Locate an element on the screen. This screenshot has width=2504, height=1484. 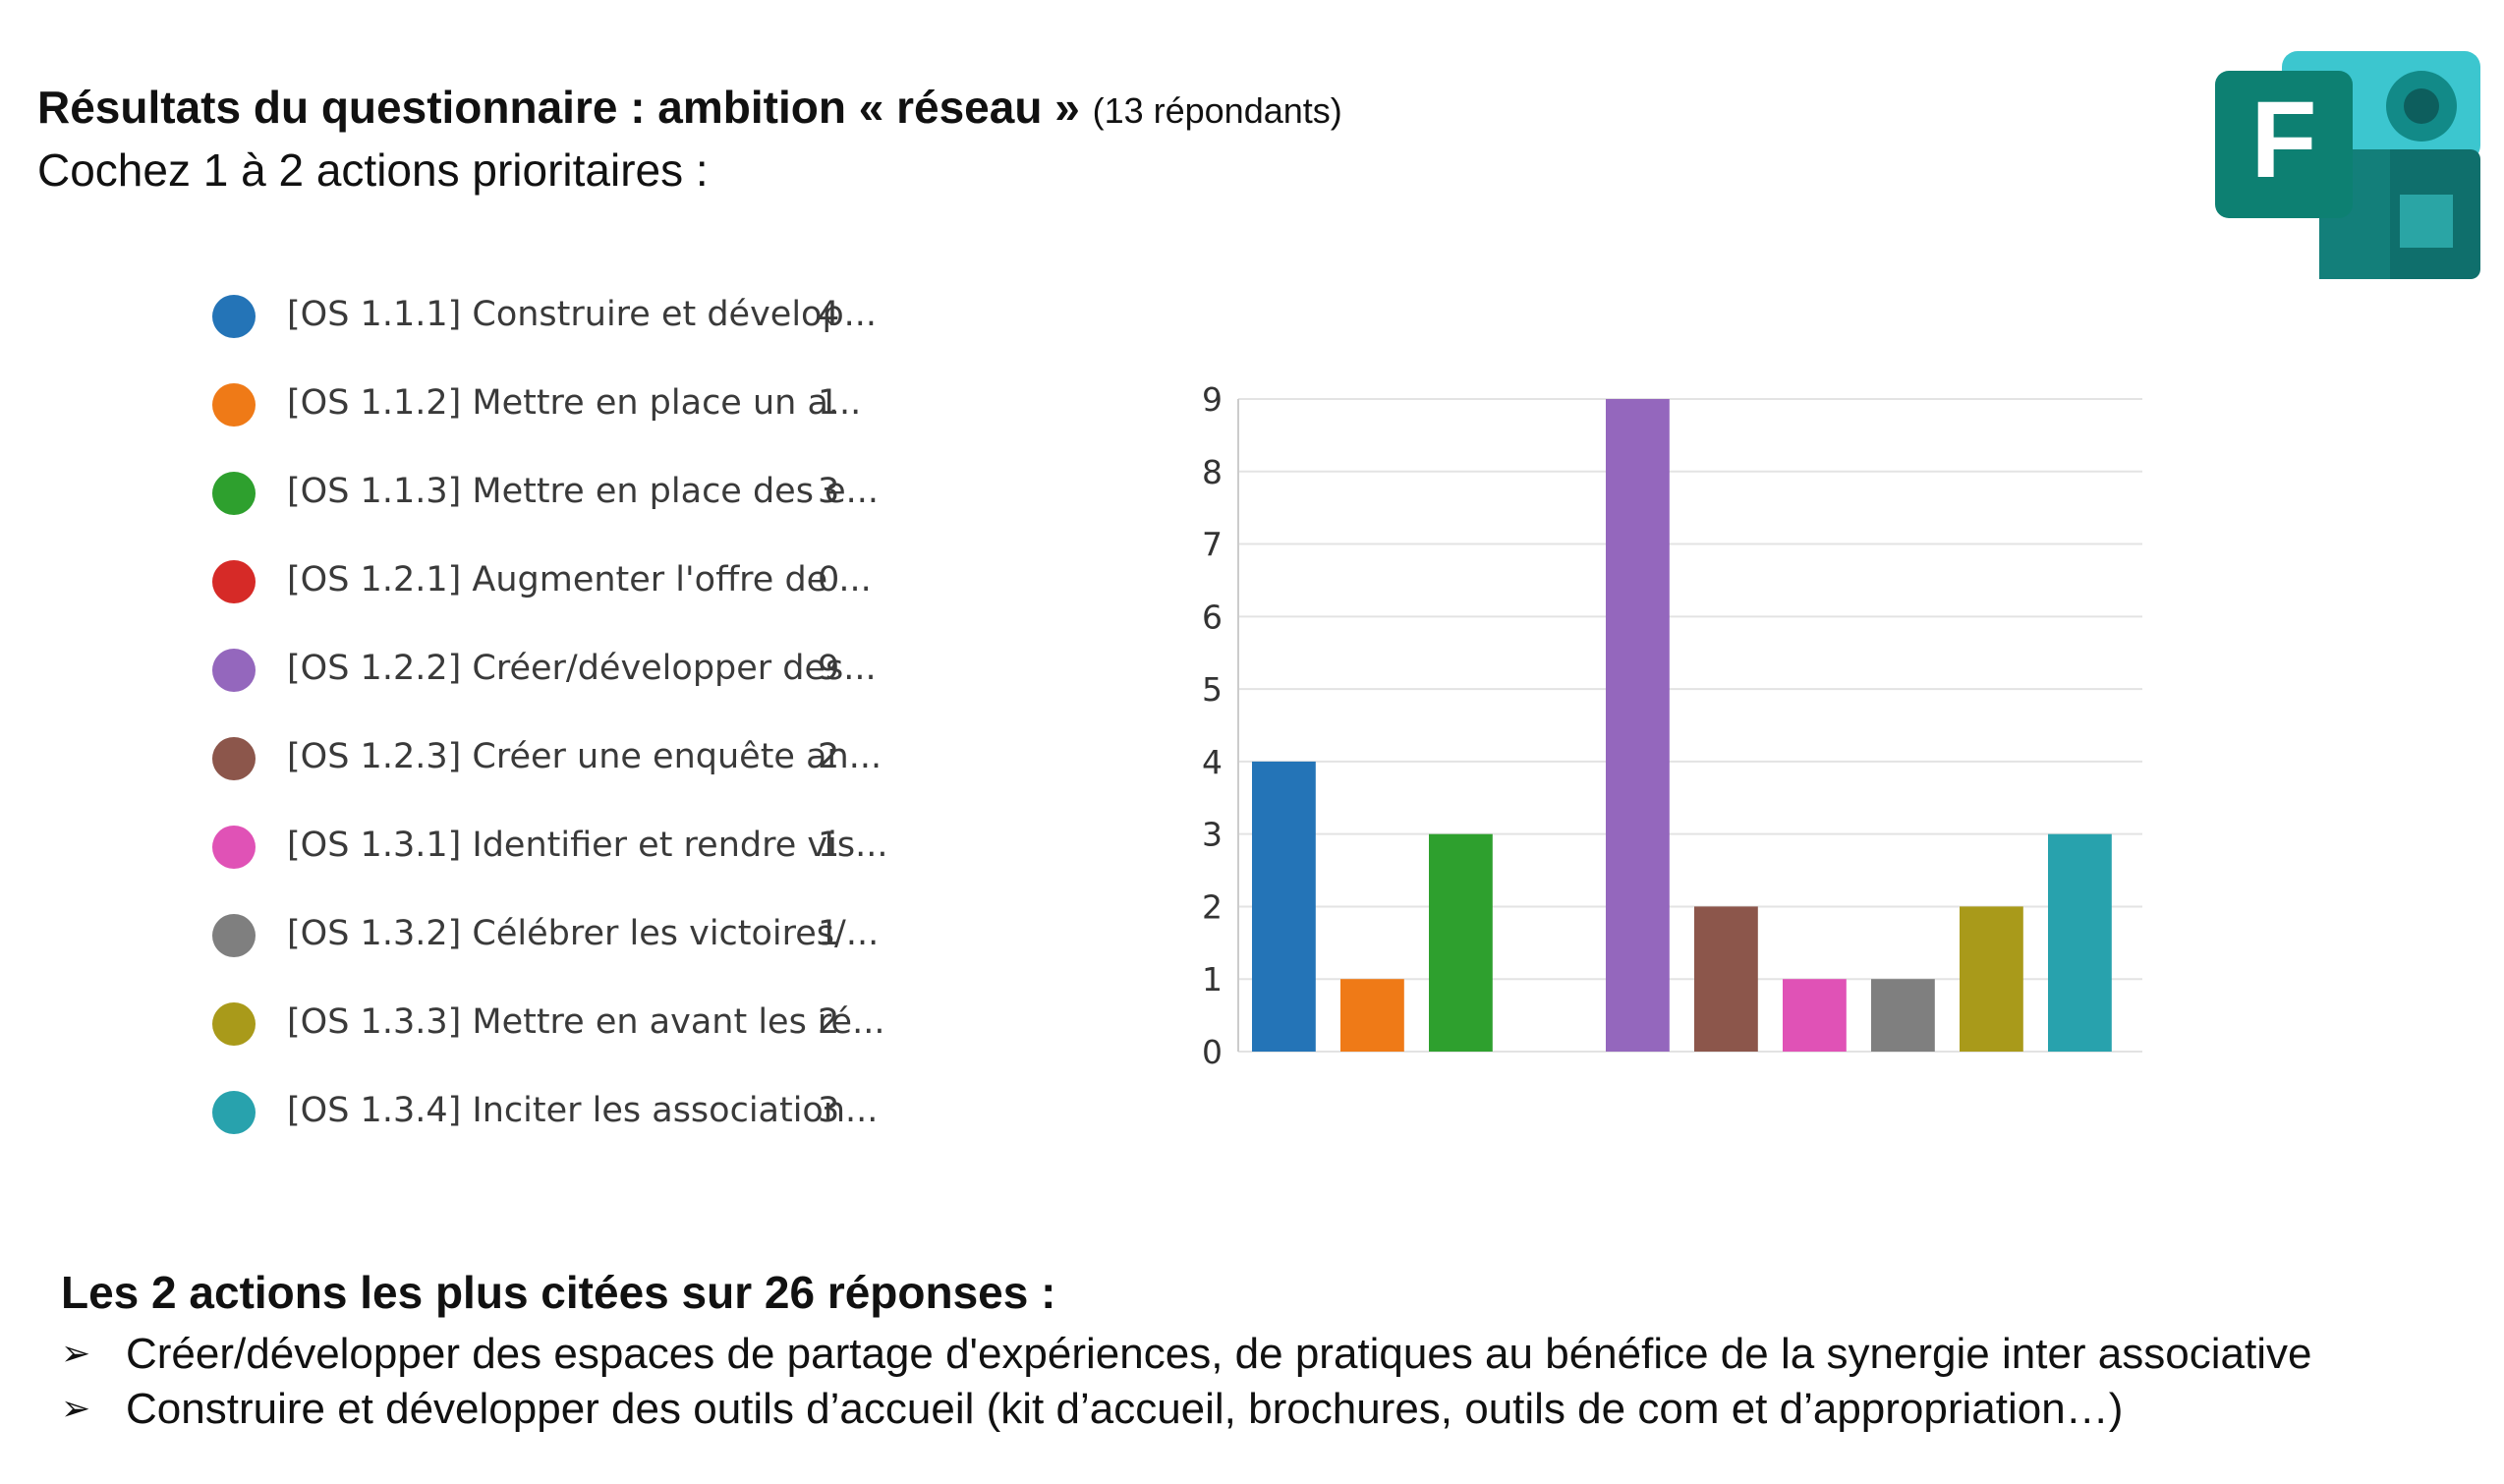
legend-item: [OS 1.1.3] Mettre en place des e... 3 is located at coordinates (543, 491).